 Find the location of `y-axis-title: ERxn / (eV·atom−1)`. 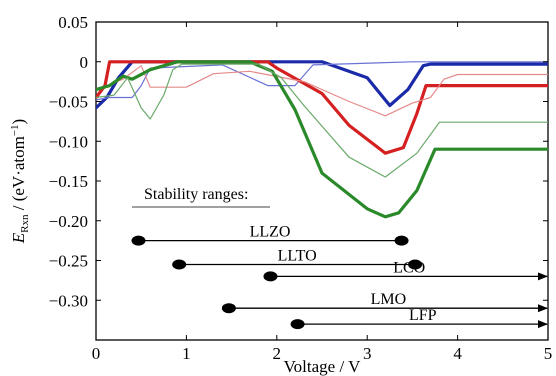

y-axis-title: ERxn / (eV·atom−1) is located at coordinates (20, 181).